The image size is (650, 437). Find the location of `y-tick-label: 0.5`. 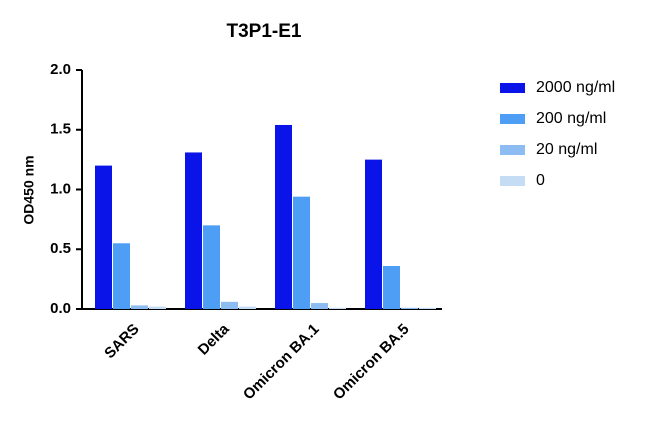

y-tick-label: 0.5 is located at coordinates (60, 248).